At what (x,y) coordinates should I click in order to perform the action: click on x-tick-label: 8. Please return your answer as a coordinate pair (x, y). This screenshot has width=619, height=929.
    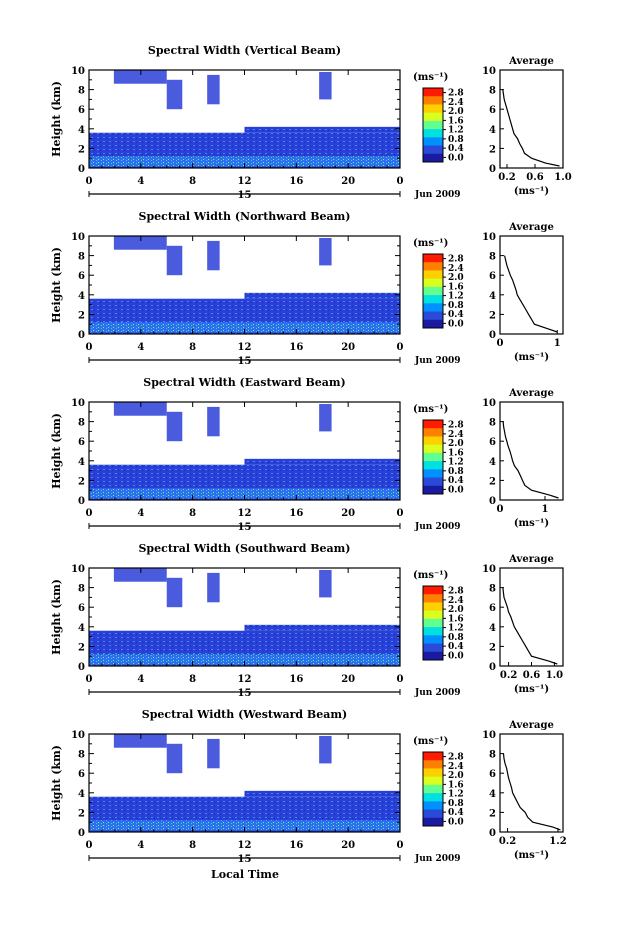
    Looking at the image, I should click on (192, 679).